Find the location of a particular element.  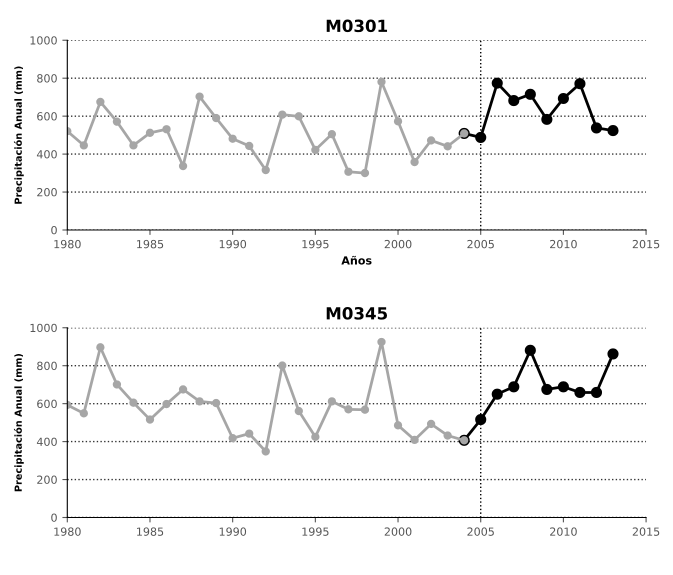

x-axis-title: Años is located at coordinates (356, 260).